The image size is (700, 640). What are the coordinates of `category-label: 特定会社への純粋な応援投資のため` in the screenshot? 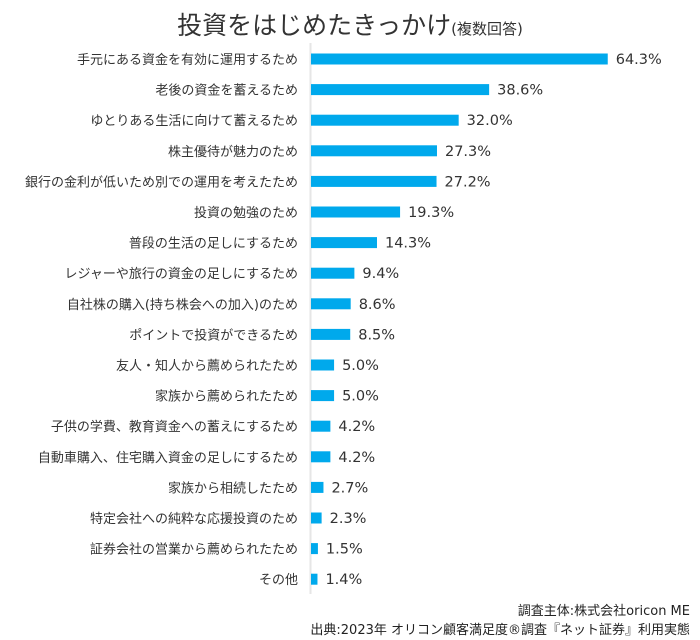 It's located at (194, 519).